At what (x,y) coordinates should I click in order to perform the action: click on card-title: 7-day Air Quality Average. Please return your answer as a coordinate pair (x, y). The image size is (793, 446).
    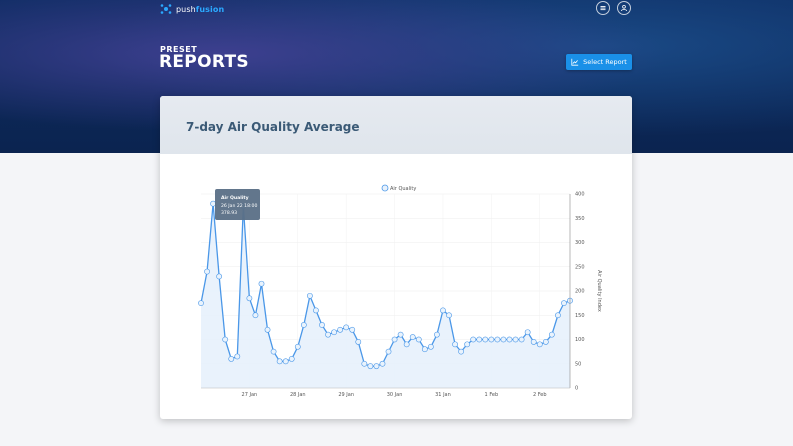
    Looking at the image, I should click on (273, 127).